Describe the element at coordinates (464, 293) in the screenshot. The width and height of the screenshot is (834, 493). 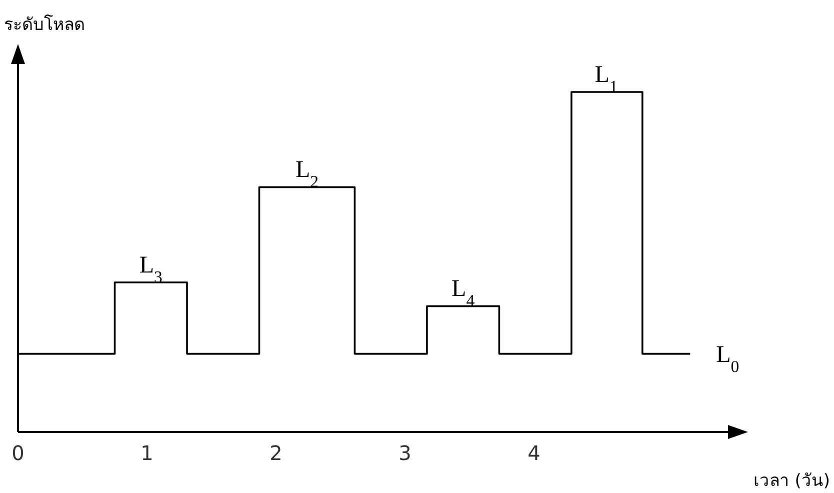
I see `annotation: L$_{4}$` at that location.